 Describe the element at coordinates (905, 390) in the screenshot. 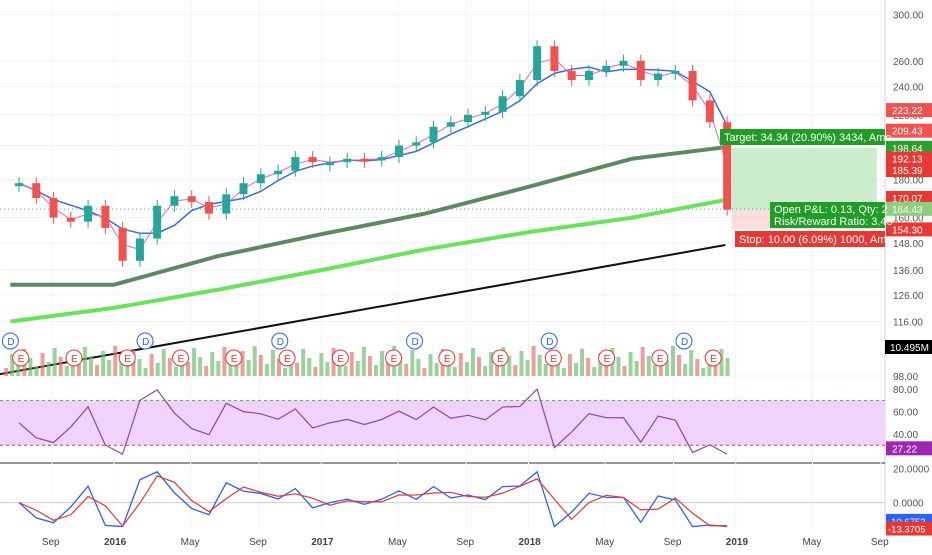

I see `rsi-tick-label: 80.00` at that location.